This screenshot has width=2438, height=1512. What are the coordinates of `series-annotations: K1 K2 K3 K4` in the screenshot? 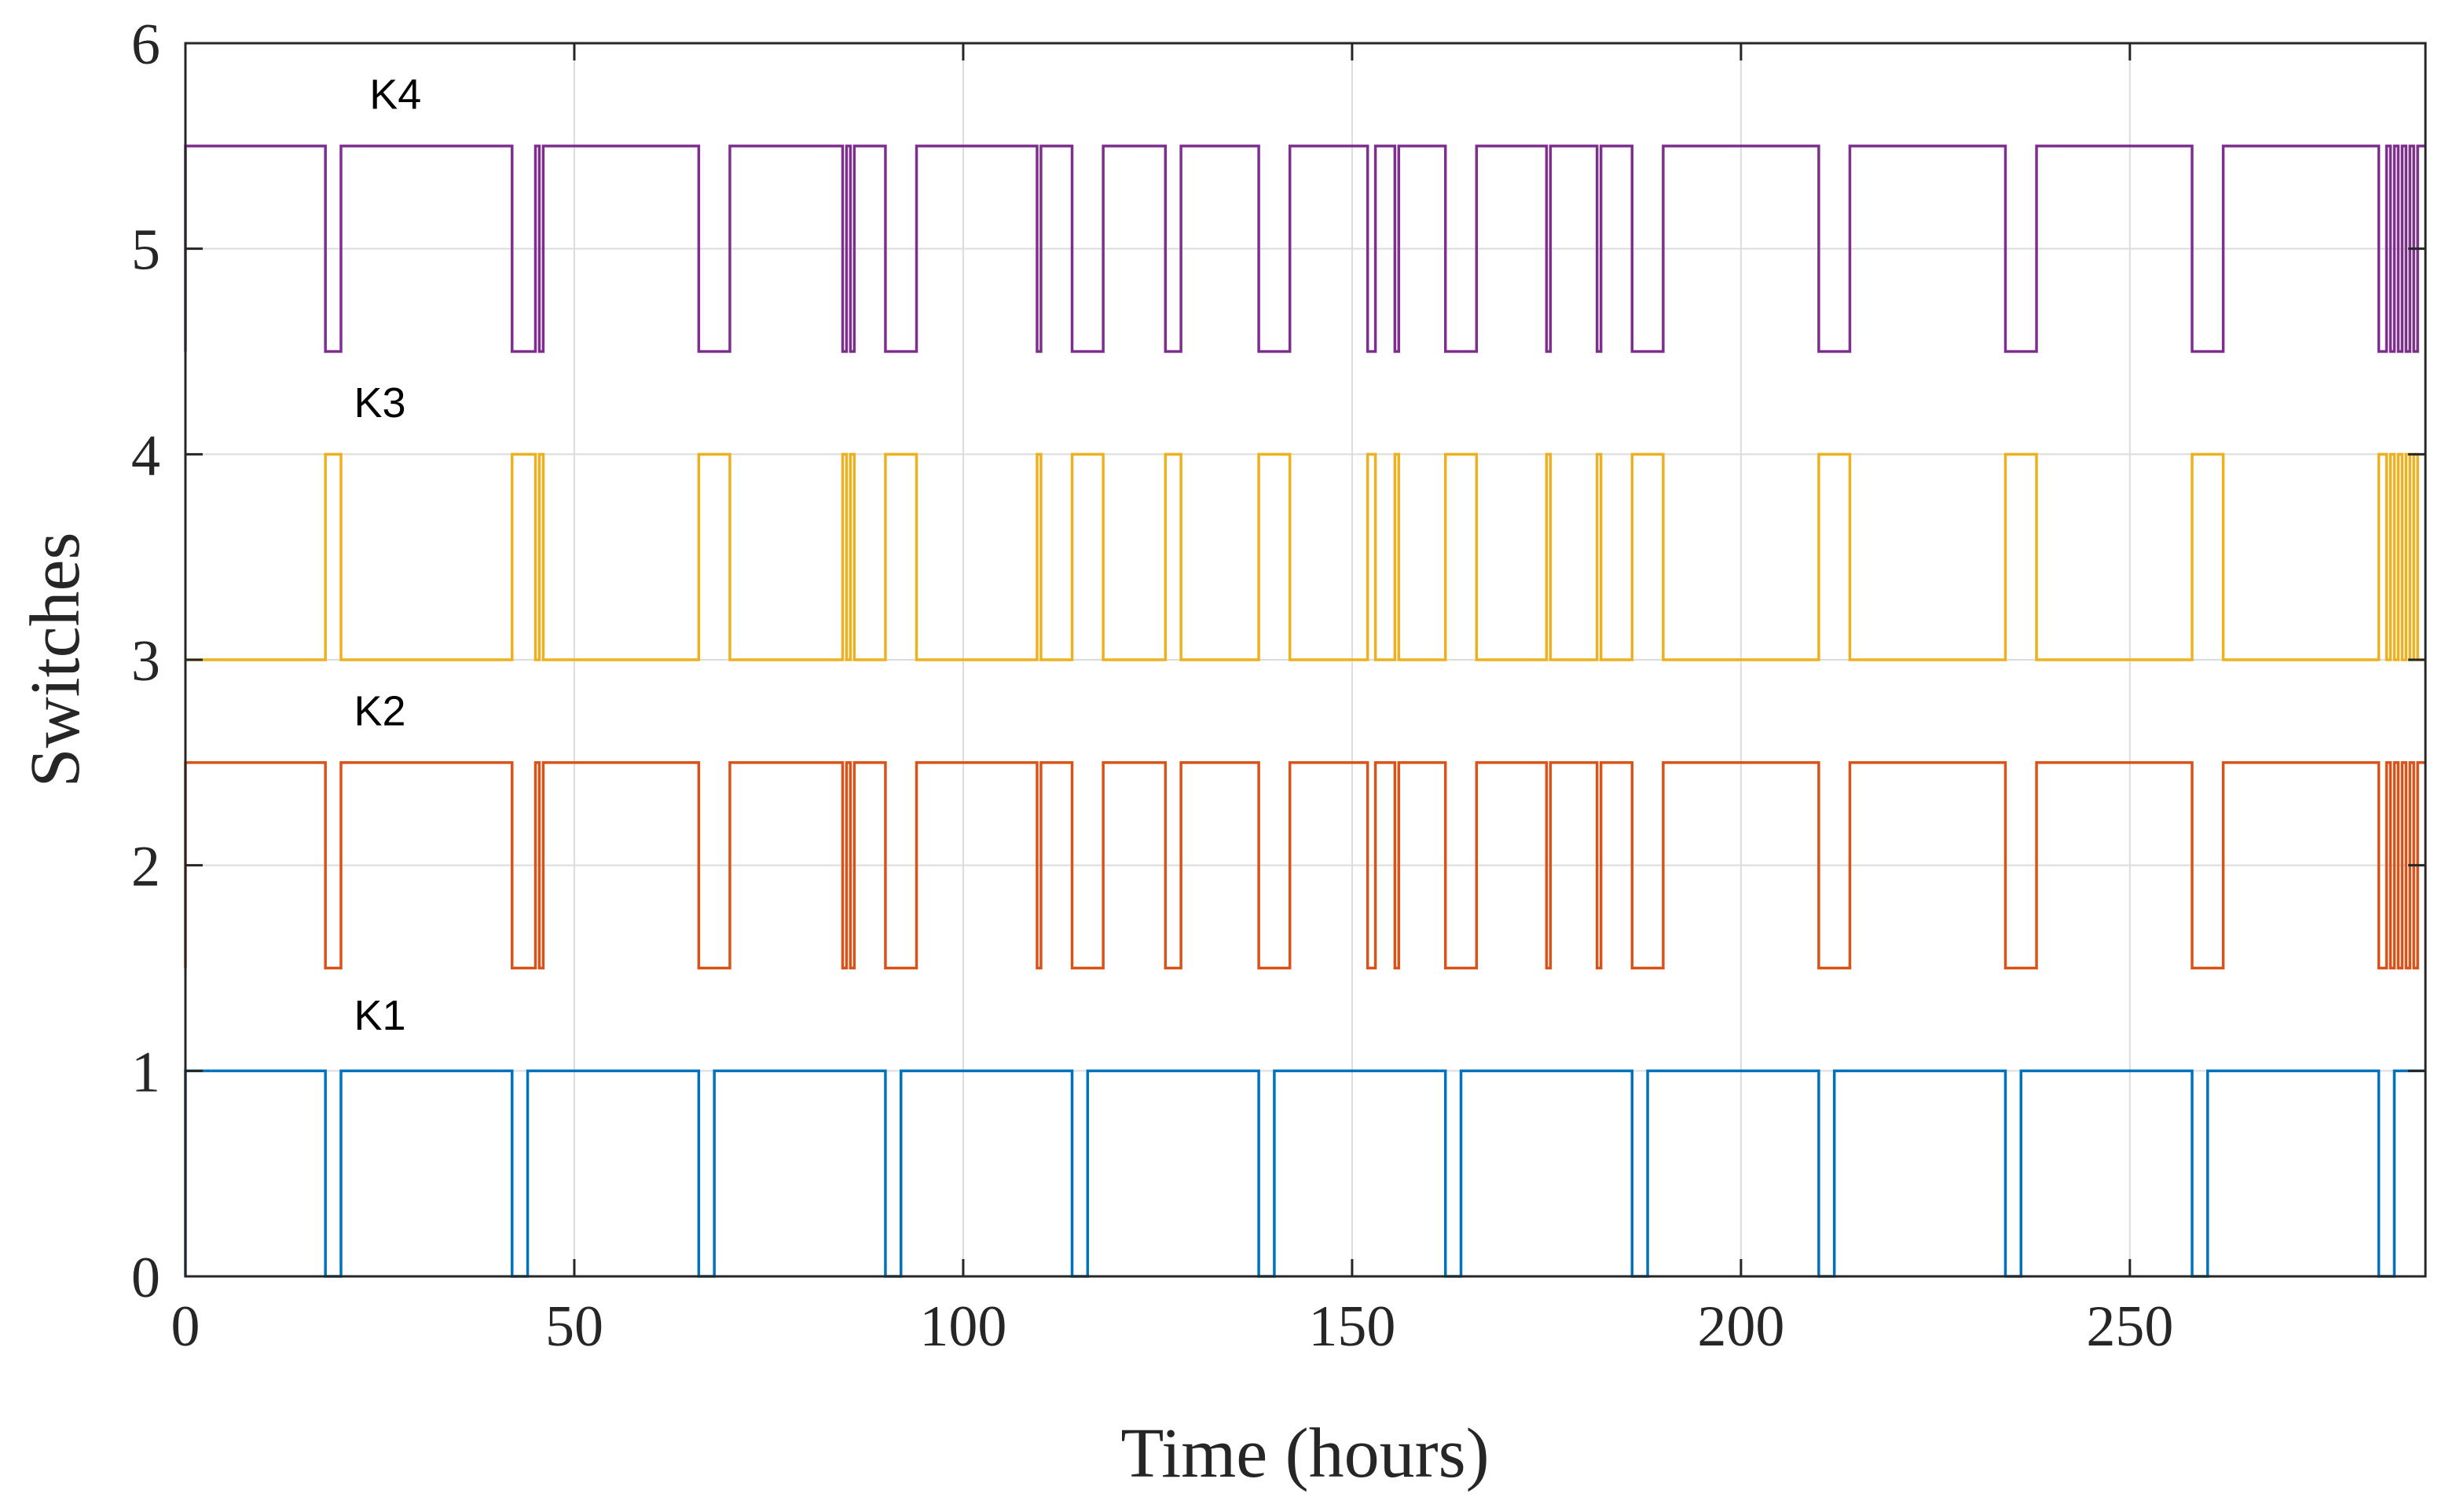 It's located at (387, 555).